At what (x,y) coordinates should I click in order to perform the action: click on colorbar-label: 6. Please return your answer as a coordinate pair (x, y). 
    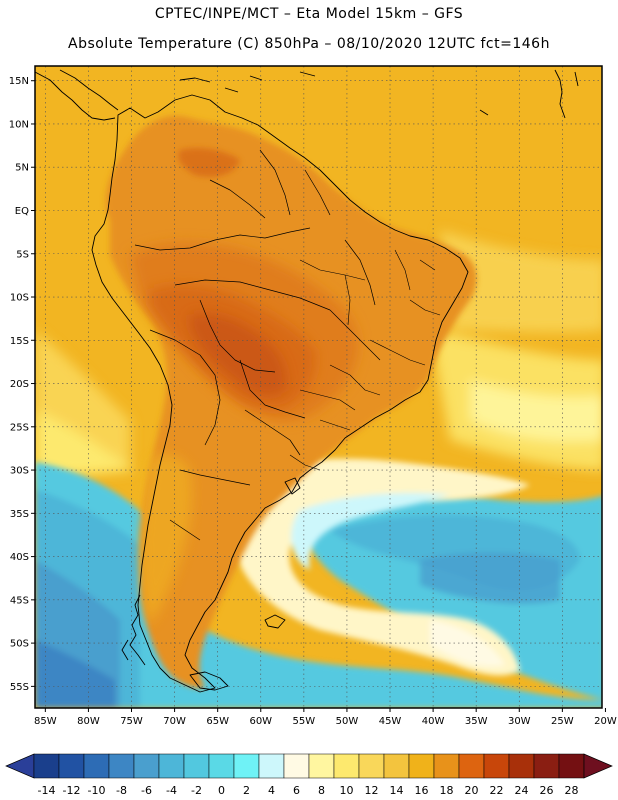
    Looking at the image, I should click on (296, 790).